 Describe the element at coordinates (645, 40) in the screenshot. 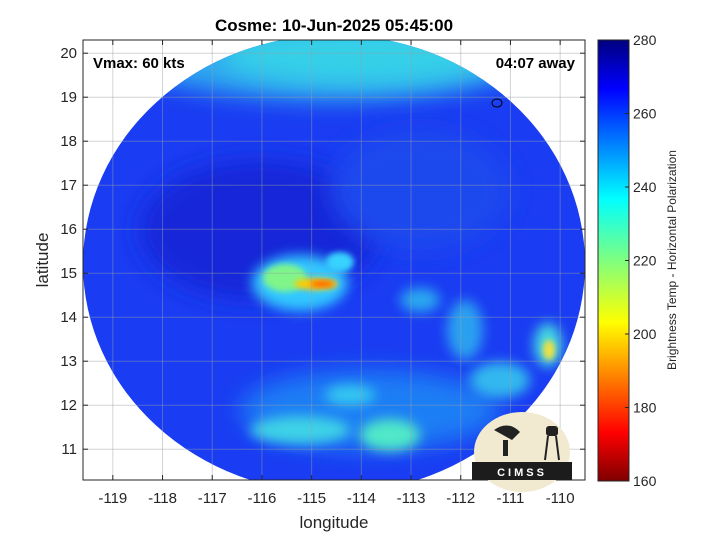

I see `colorbar-tick-label: 280` at that location.